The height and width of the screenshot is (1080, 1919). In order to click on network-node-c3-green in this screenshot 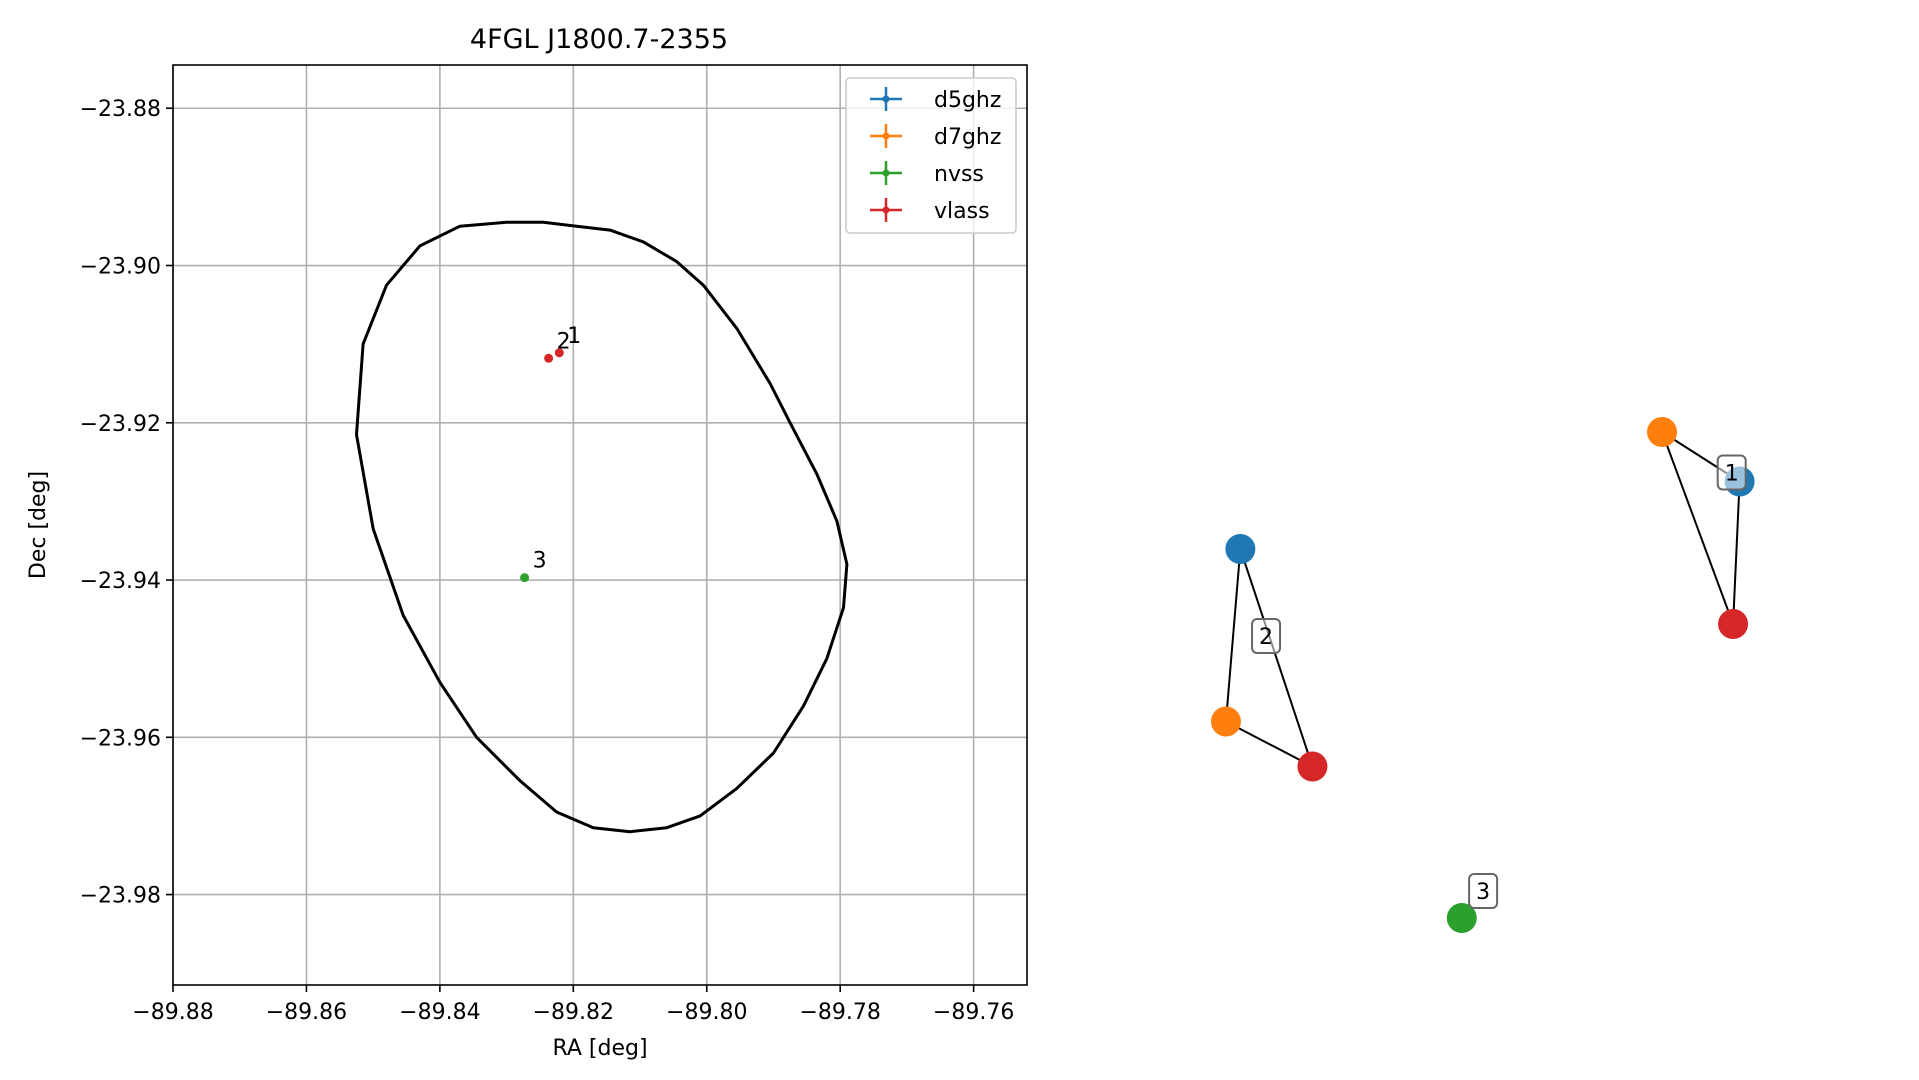, I will do `click(1461, 917)`.